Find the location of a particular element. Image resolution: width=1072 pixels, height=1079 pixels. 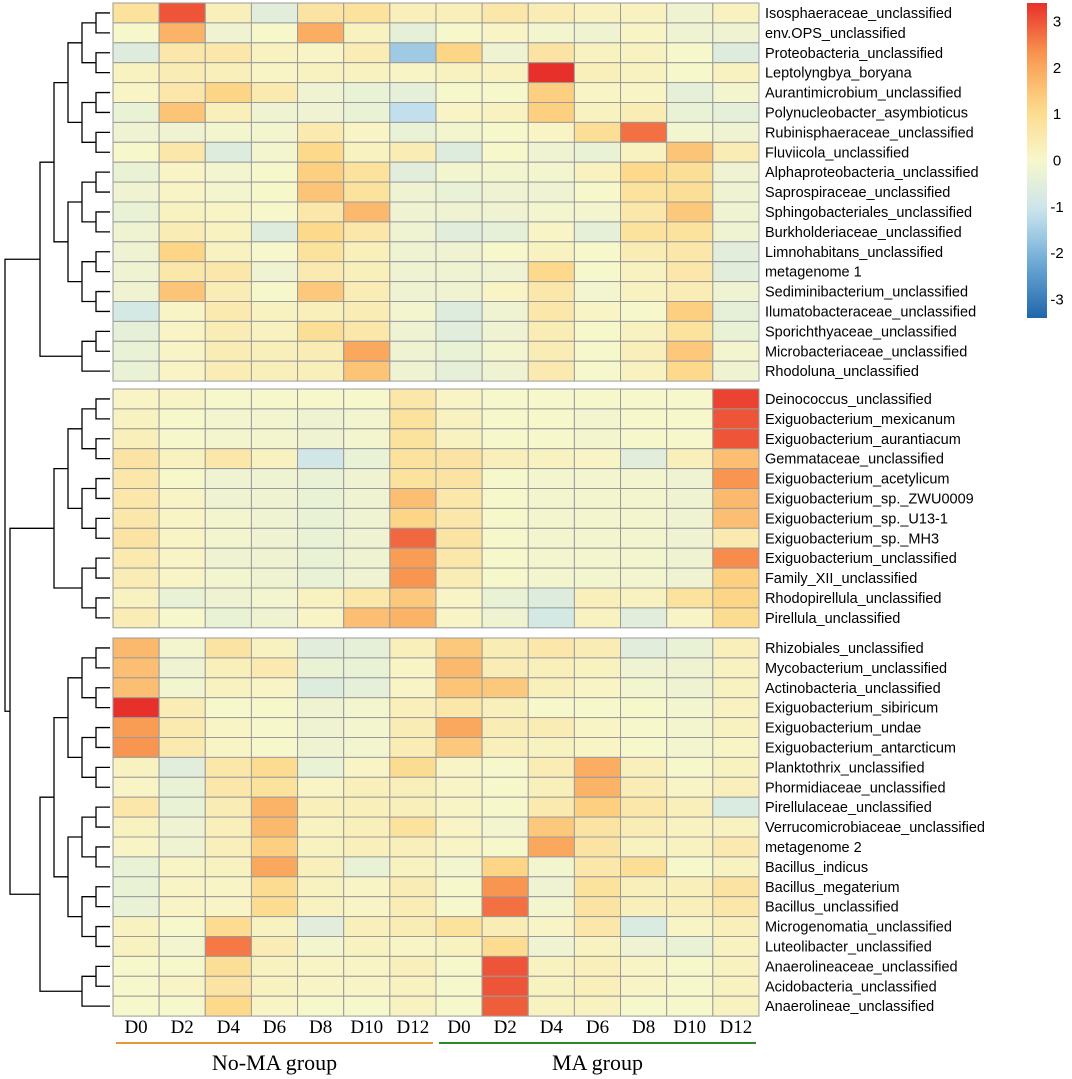

column-label: D0 is located at coordinates (458, 1027).